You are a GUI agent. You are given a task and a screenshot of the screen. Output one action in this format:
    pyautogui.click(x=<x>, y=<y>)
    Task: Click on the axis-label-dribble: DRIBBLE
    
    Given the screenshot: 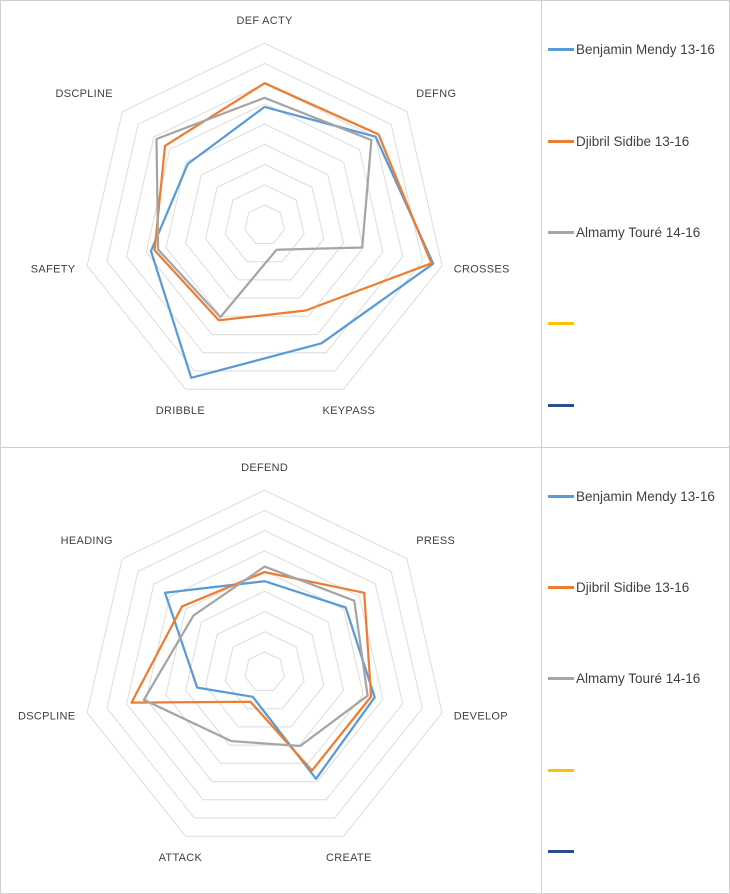 What is the action you would take?
    pyautogui.click(x=180, y=411)
    